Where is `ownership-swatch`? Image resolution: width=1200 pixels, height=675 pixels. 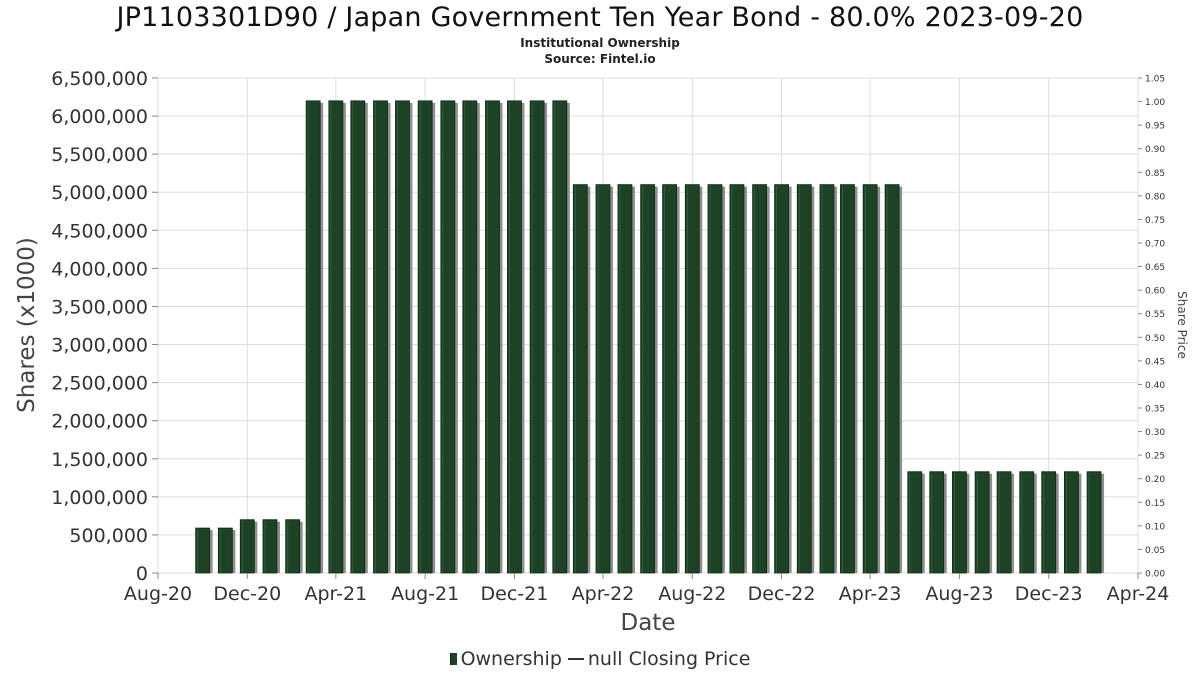 ownership-swatch is located at coordinates (453, 659).